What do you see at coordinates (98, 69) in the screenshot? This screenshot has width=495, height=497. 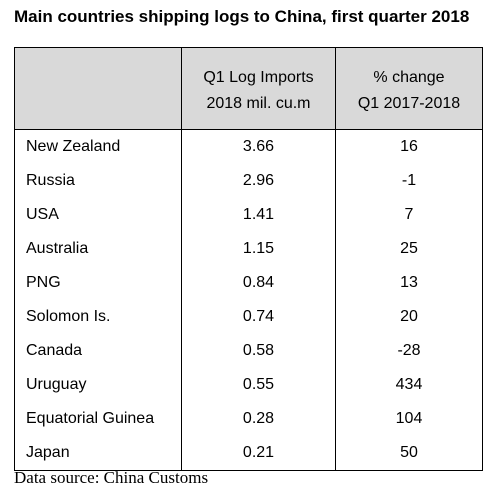 I see `header-country` at bounding box center [98, 69].